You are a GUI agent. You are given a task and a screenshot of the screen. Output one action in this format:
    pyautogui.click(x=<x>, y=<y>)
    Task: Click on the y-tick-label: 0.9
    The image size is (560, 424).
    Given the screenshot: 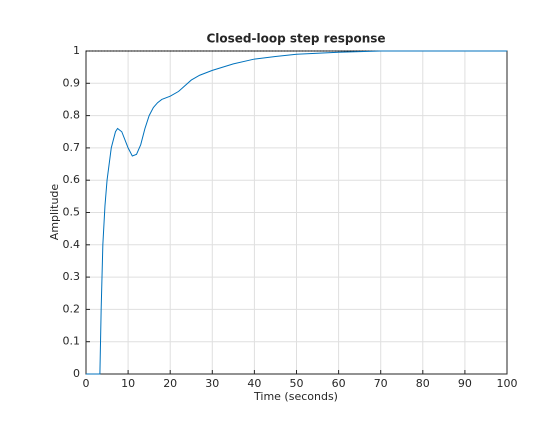 What is the action you would take?
    pyautogui.click(x=72, y=82)
    